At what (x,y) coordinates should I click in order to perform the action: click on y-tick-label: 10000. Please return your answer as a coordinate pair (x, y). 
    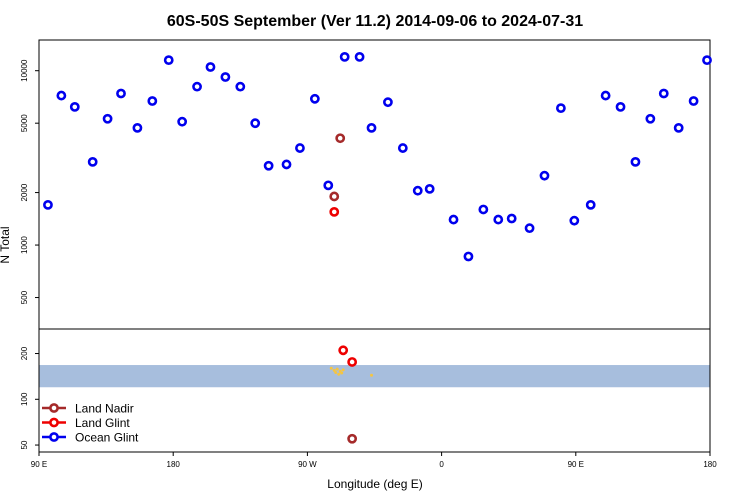
    Looking at the image, I should click on (24, 70).